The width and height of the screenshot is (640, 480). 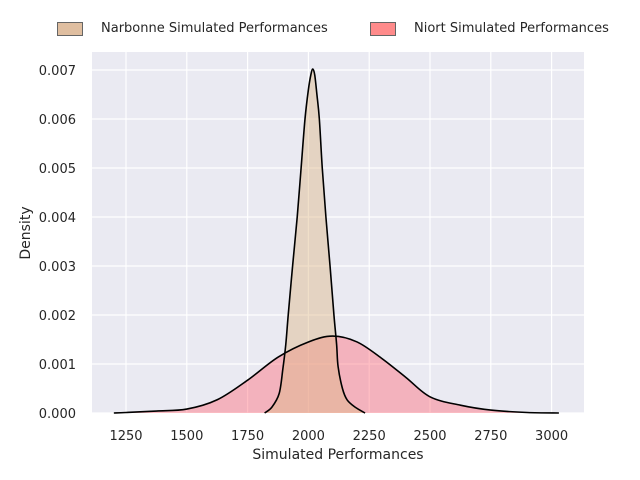 What do you see at coordinates (57, 414) in the screenshot?
I see `y-tick-label: 0.000` at bounding box center [57, 414].